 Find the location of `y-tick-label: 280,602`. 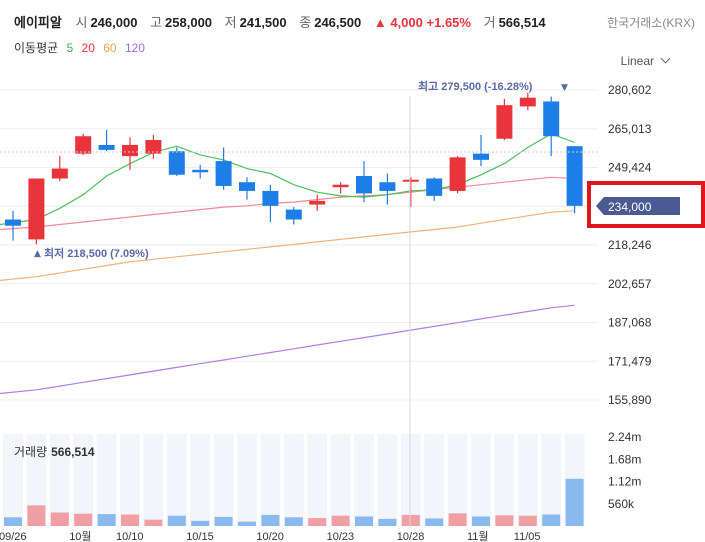

y-tick-label: 280,602 is located at coordinates (630, 90).